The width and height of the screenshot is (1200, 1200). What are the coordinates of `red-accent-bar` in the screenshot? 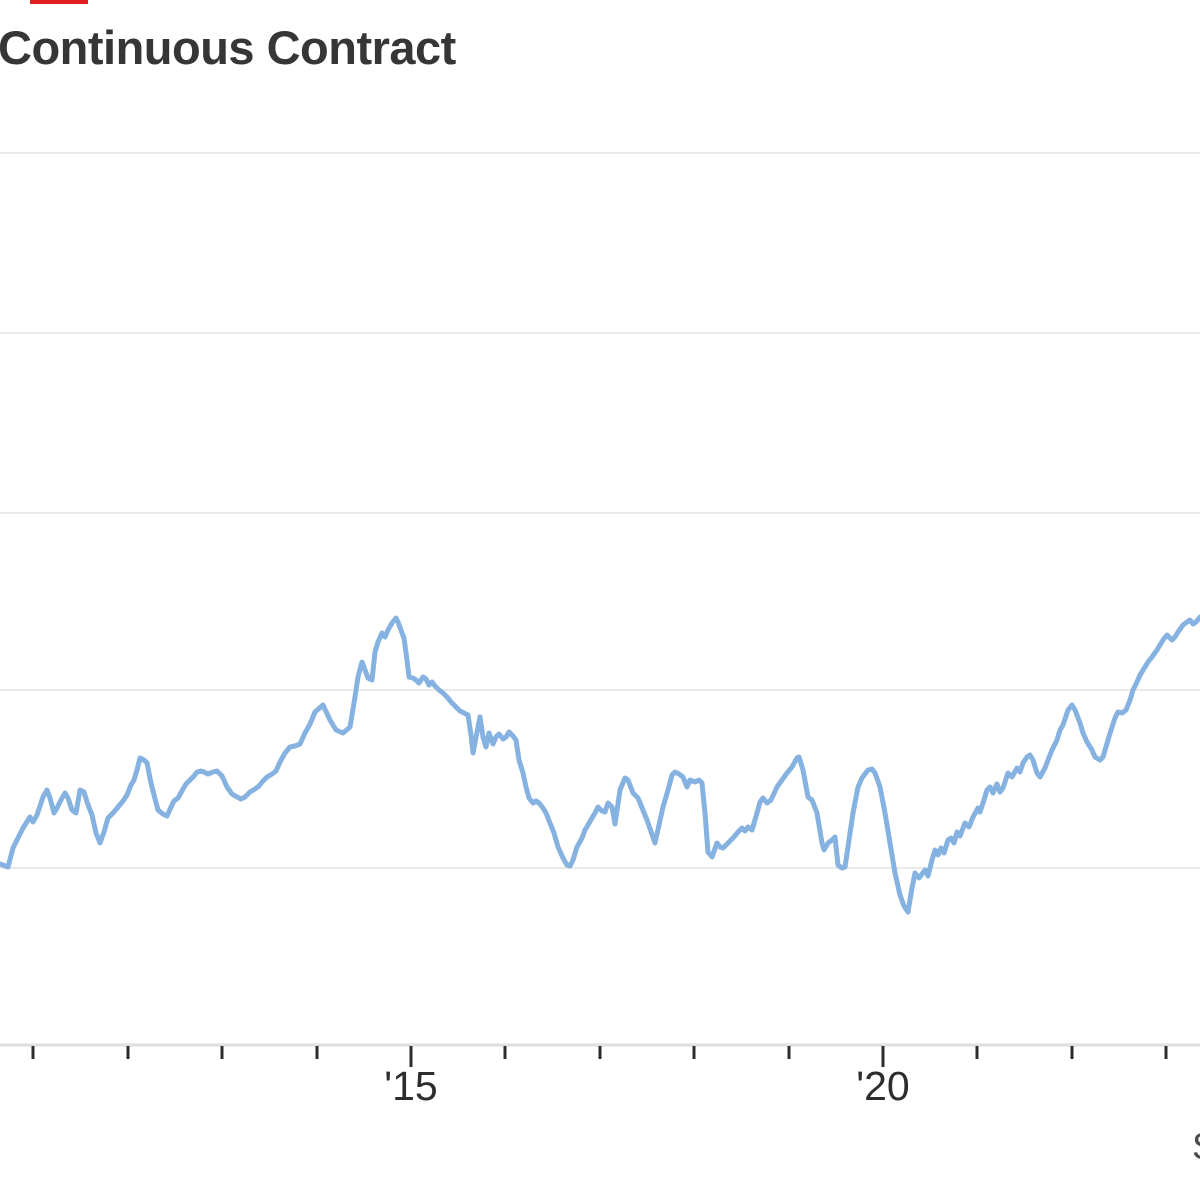 It's located at (59, 2).